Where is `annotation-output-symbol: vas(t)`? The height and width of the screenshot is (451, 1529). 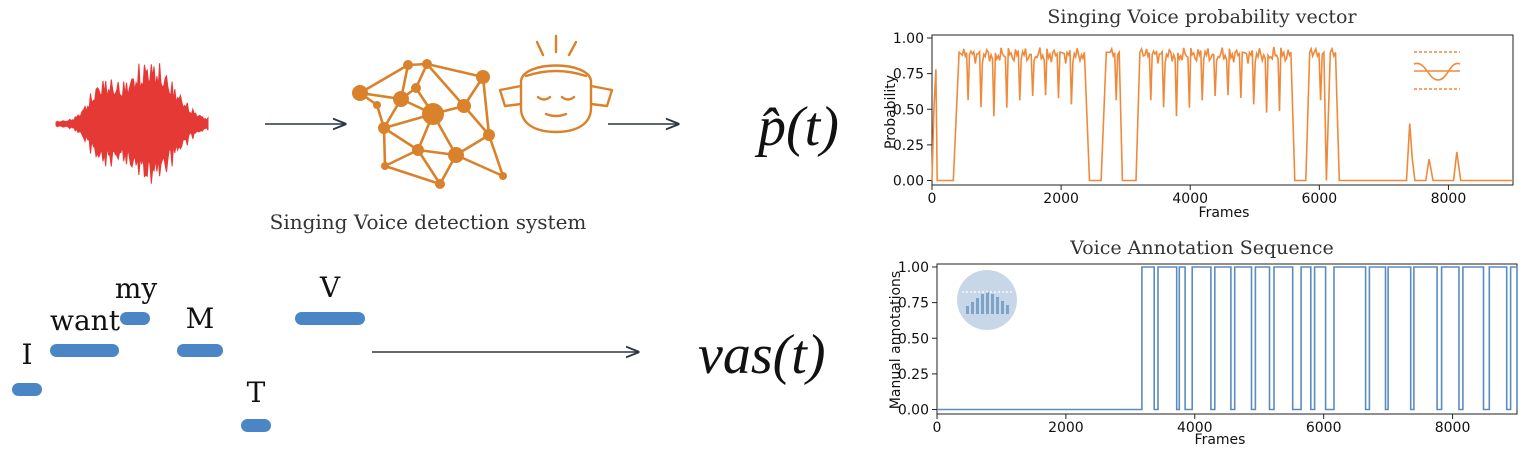 annotation-output-symbol: vas(t) is located at coordinates (762, 355).